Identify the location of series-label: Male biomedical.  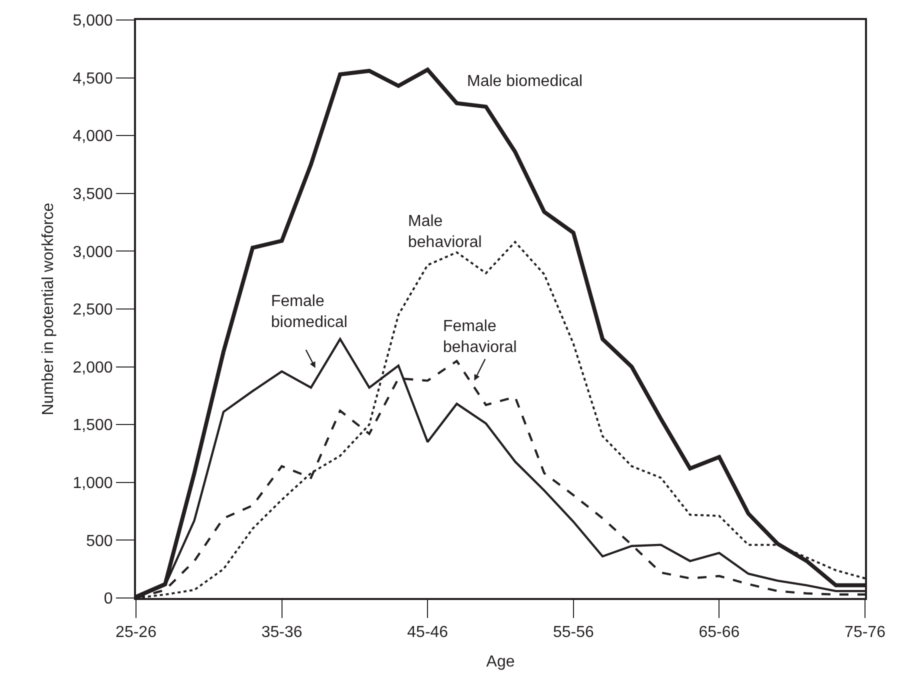
(525, 81).